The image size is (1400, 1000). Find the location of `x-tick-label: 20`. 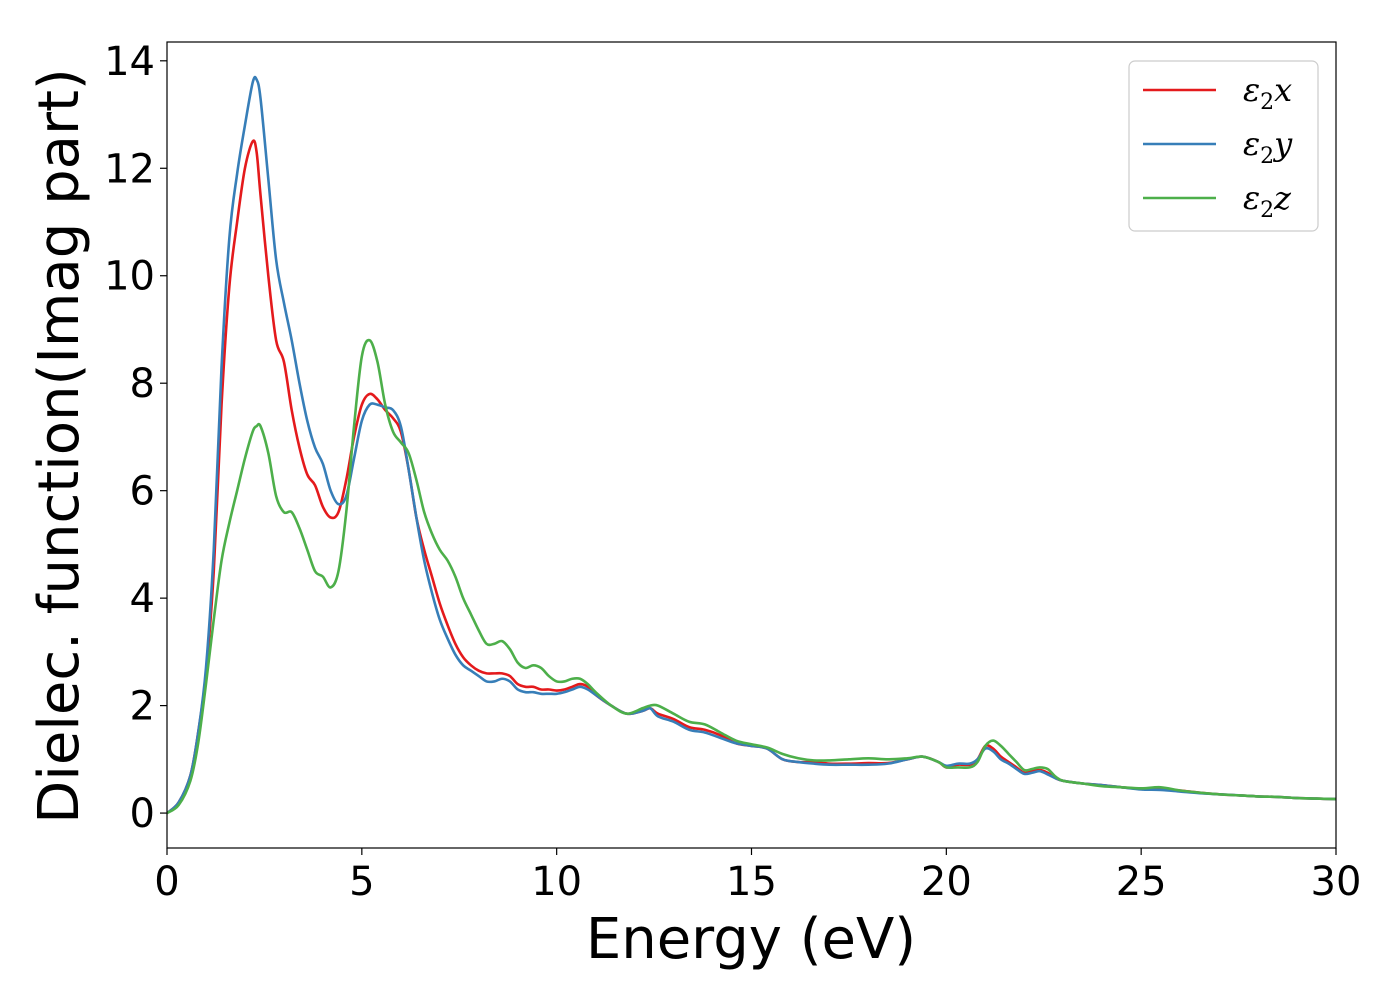

x-tick-label: 20 is located at coordinates (946, 882).